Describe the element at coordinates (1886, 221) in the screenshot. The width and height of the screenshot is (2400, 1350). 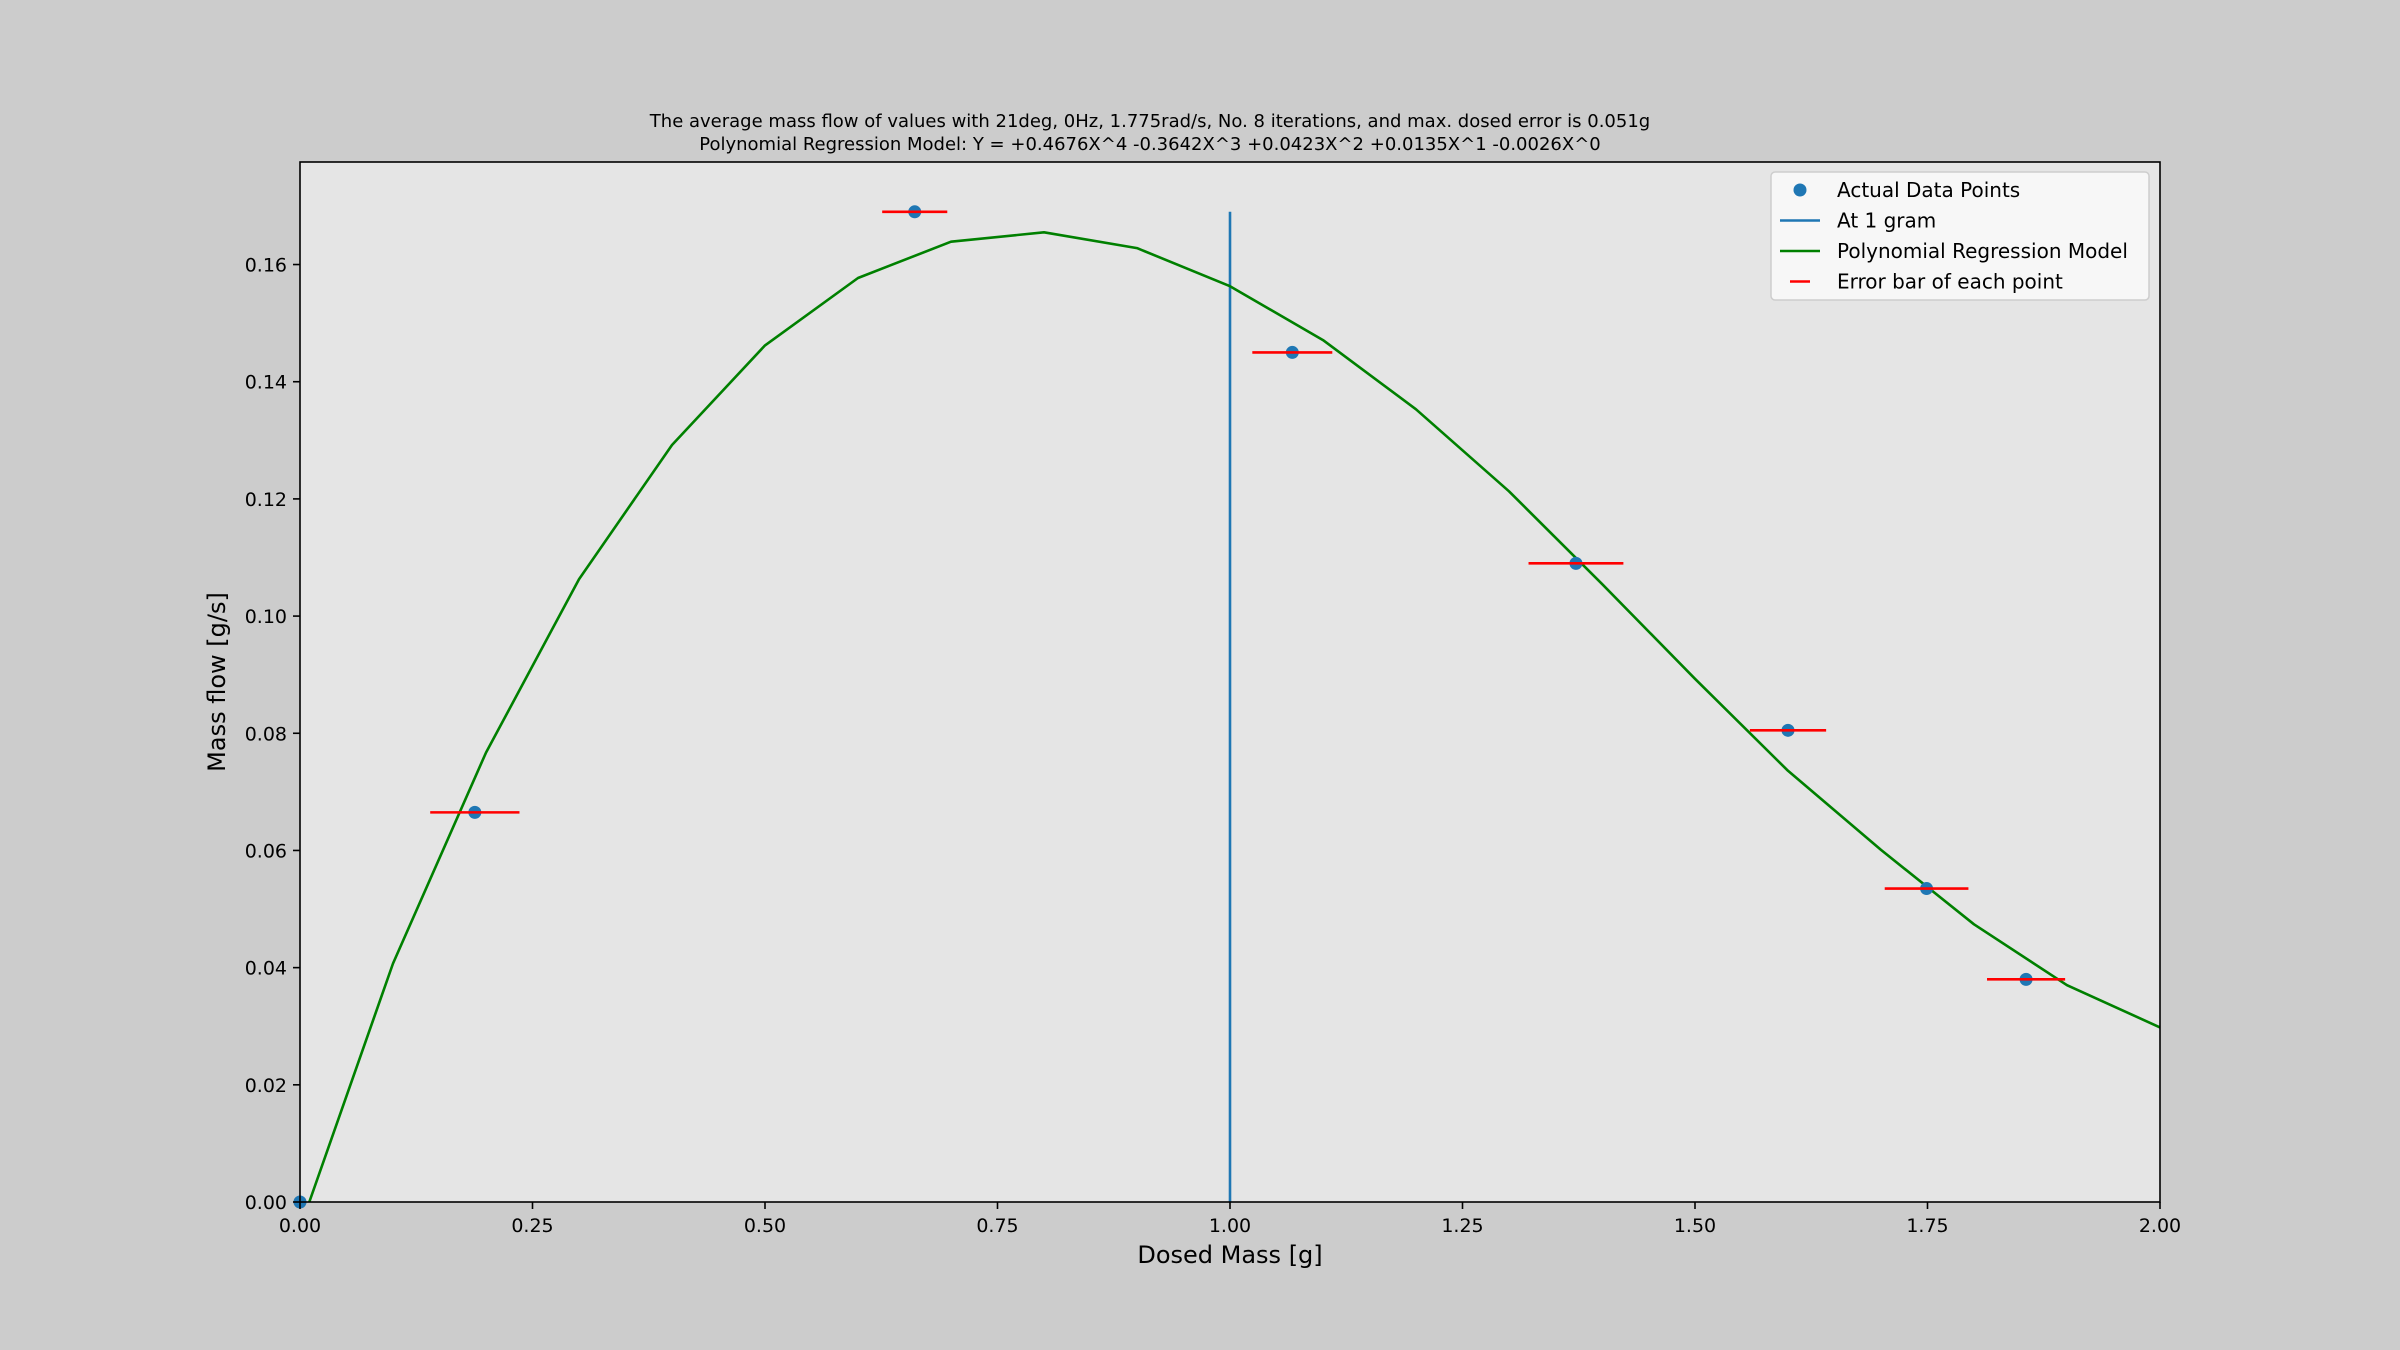
I see `legend-label-1: At 1 gram` at that location.